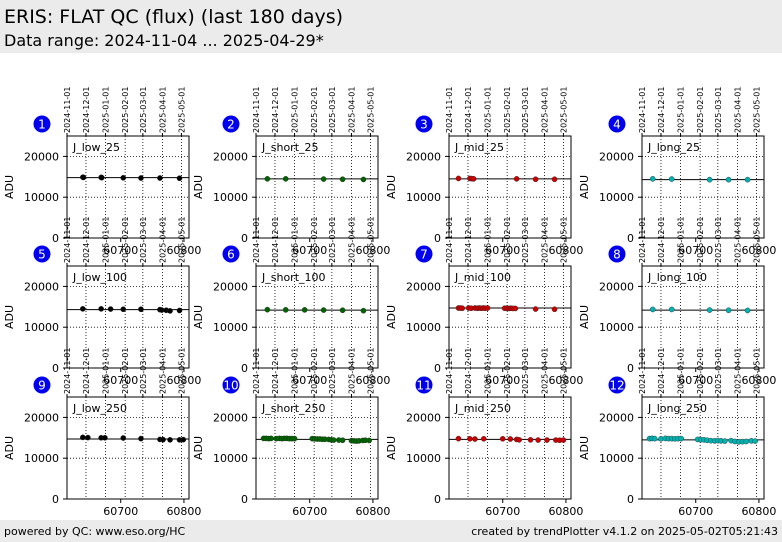  I want to click on panel-label: J_long_250, so click(677, 408).